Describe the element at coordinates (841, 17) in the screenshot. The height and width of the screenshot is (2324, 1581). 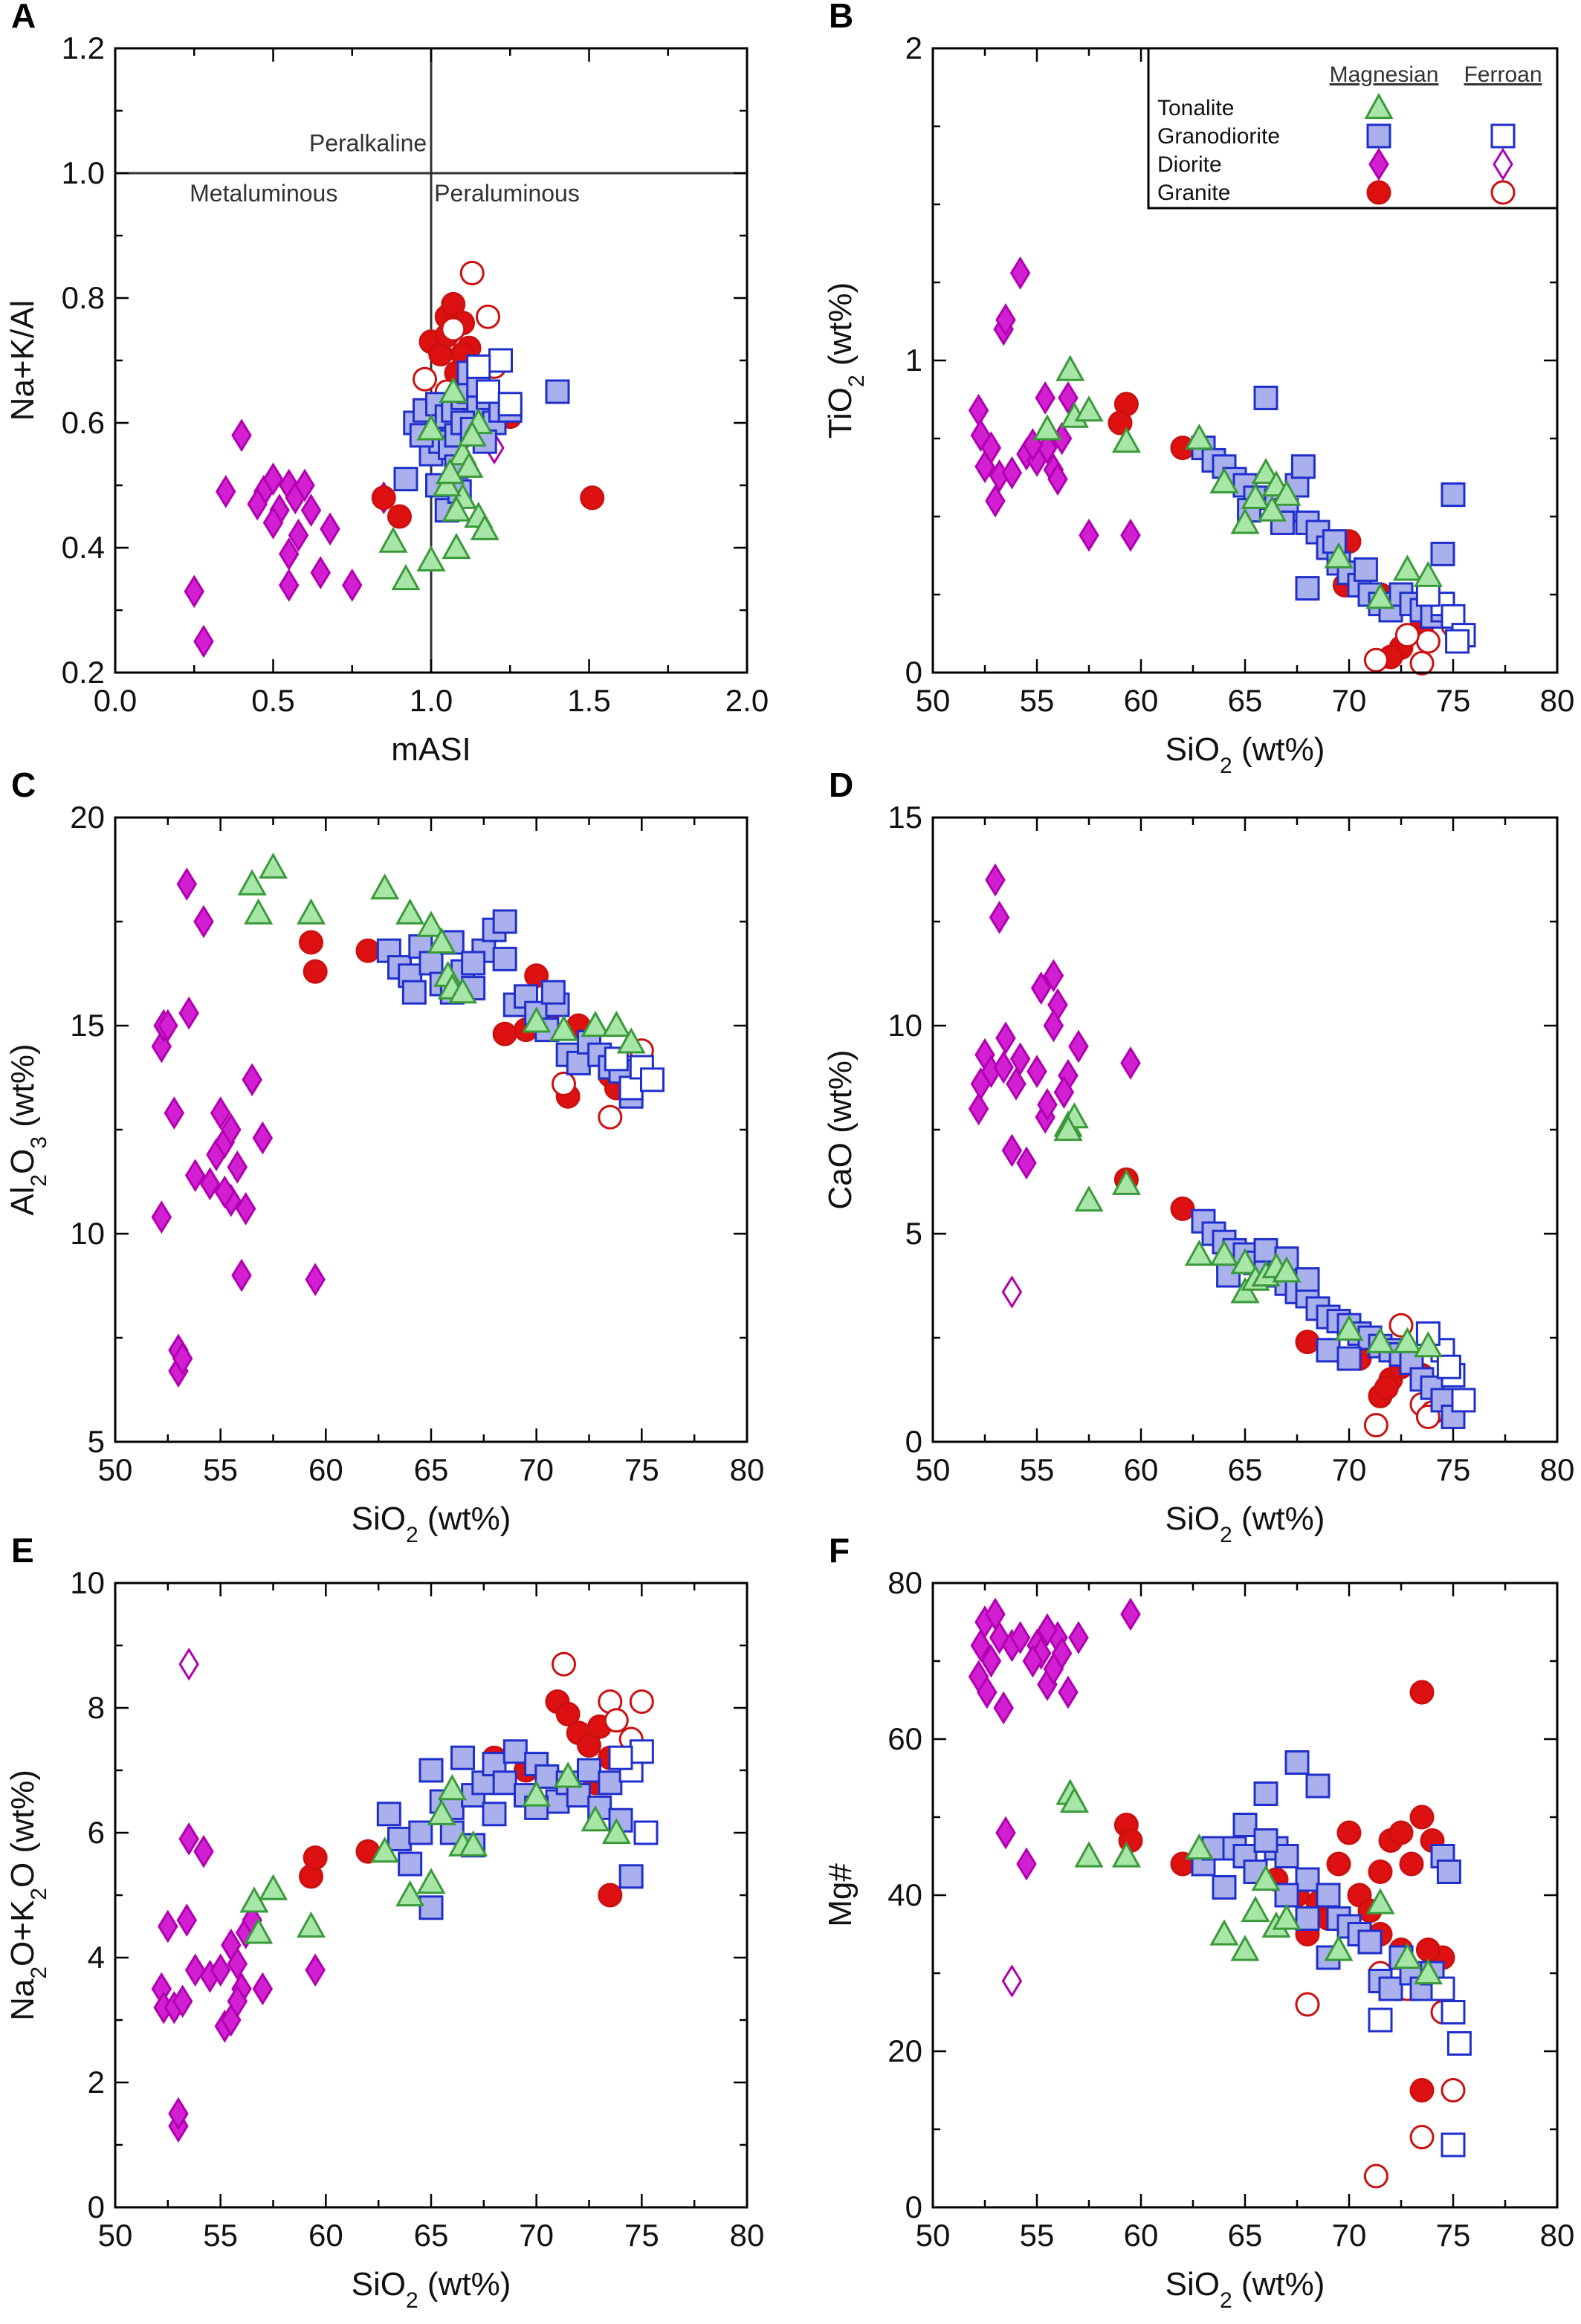
I see `panel-letter-B: B` at that location.